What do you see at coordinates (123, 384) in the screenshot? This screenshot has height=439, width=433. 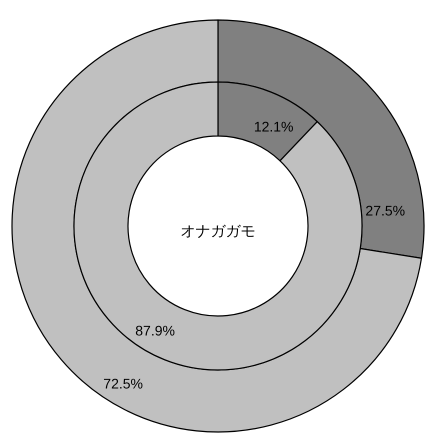 I see `data-label: 72.5%` at bounding box center [123, 384].